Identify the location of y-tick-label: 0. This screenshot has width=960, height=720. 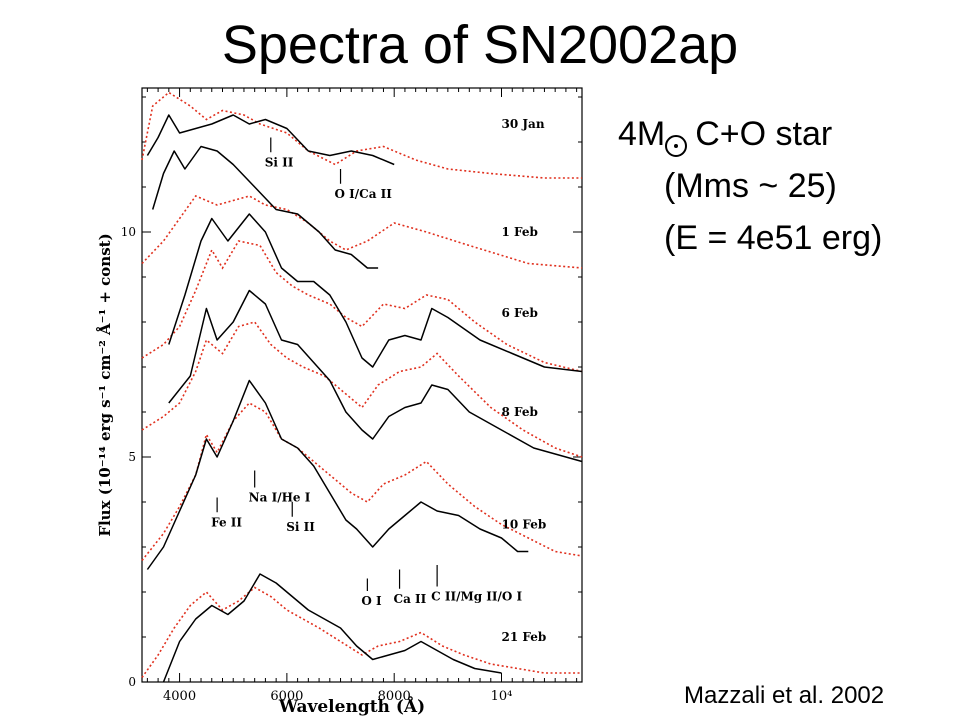
(132, 682).